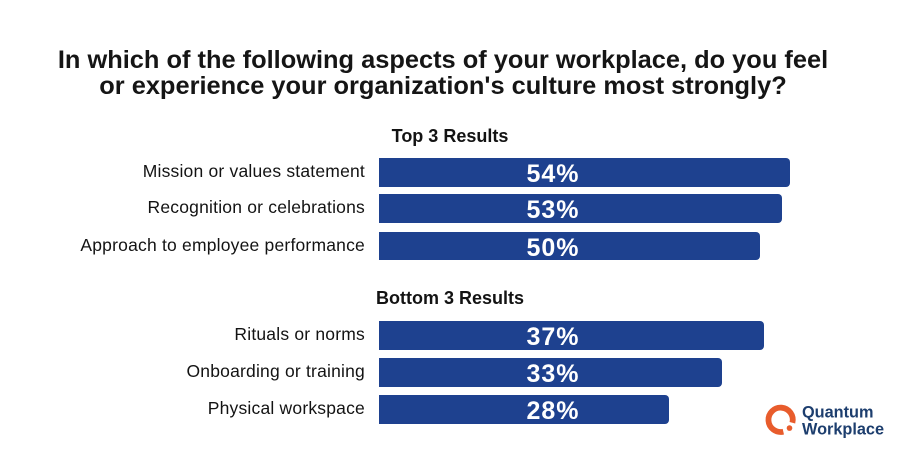 The height and width of the screenshot is (450, 900). Describe the element at coordinates (837, 413) in the screenshot. I see `svg-text: Quantum` at that location.